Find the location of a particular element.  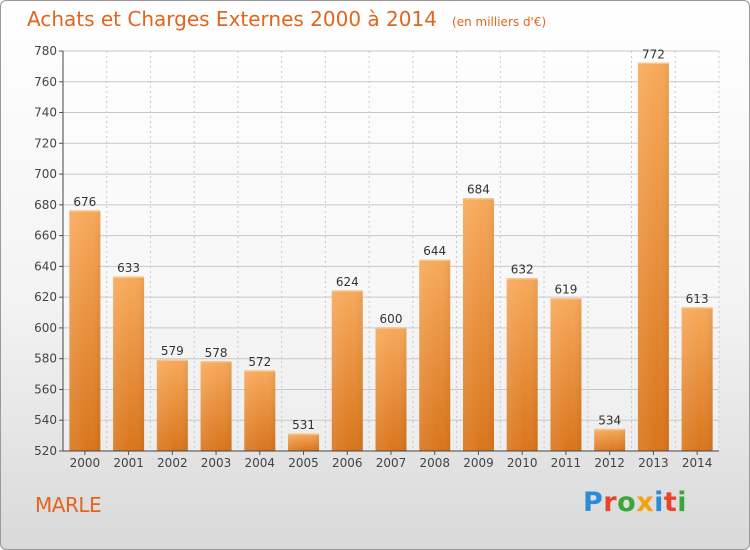

logo-letter: P is located at coordinates (593, 502).